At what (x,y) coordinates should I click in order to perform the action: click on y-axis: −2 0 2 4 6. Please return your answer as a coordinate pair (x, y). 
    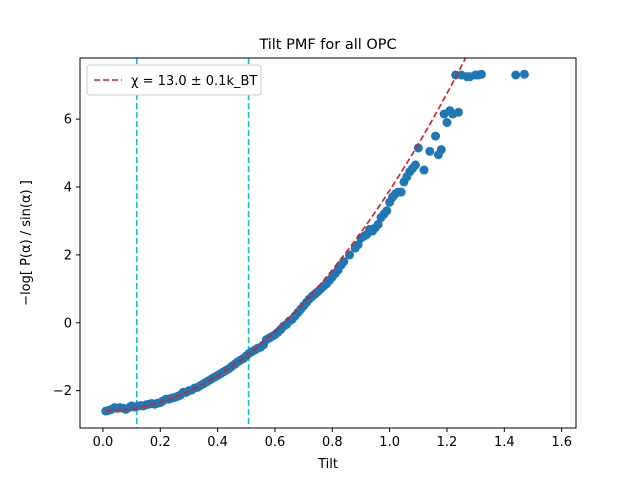
    Looking at the image, I should click on (66, 256).